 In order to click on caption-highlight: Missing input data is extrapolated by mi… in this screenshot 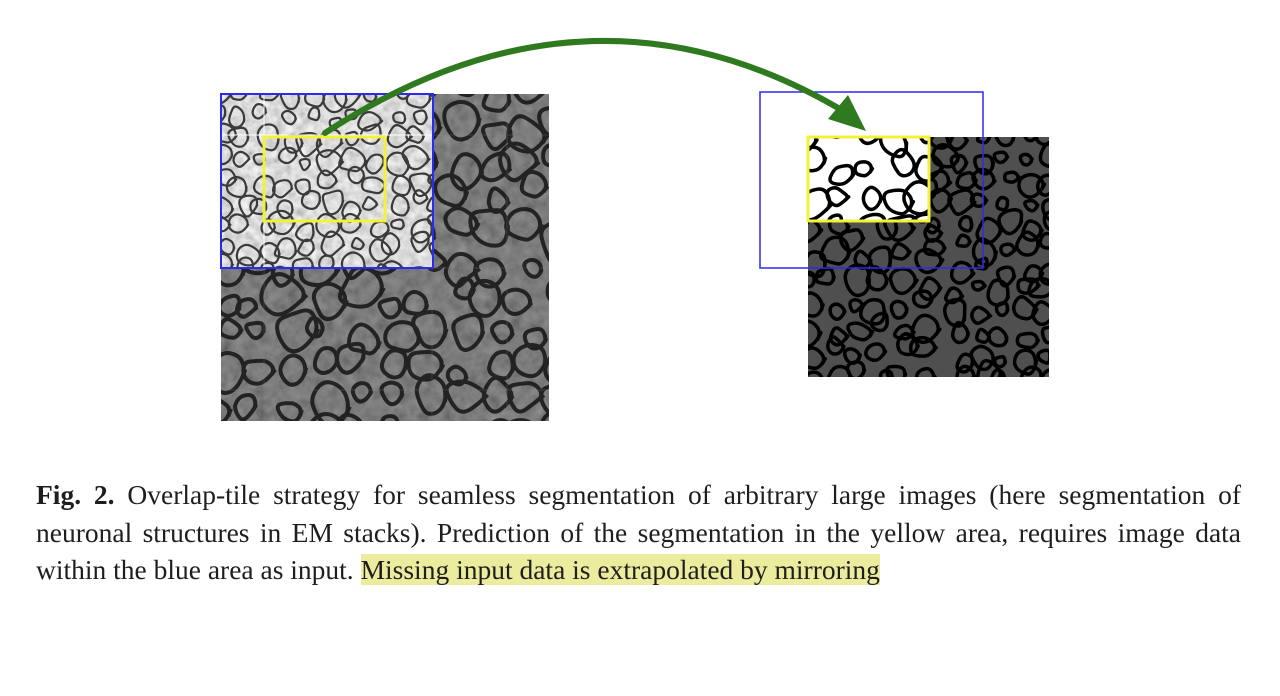, I will do `click(620, 569)`.